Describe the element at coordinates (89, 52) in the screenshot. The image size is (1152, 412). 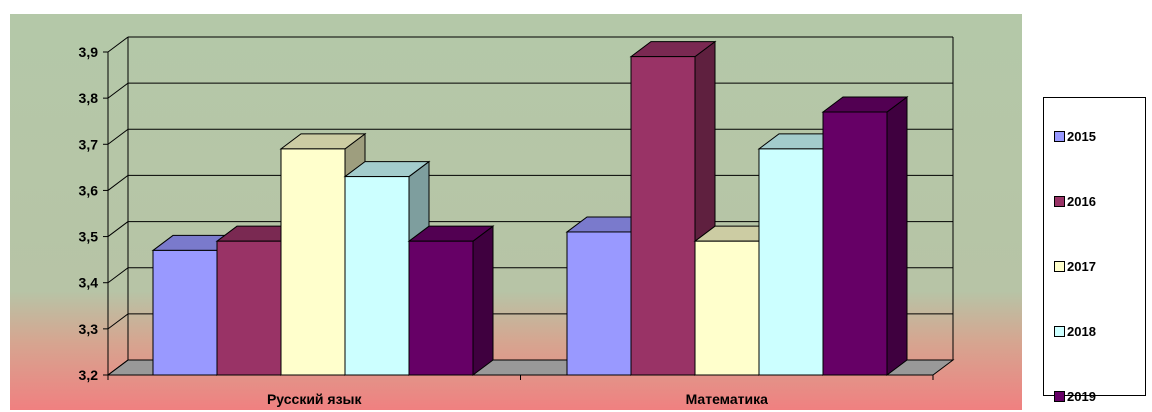
I see `y-tick-label: 3,9` at that location.